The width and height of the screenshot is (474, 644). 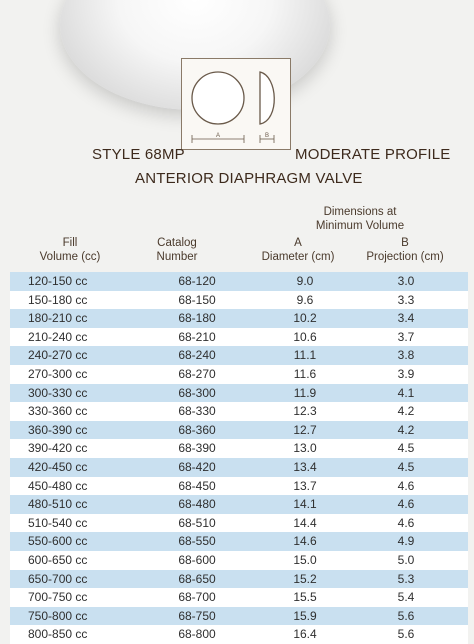 I want to click on diameter-cell: 15.5, so click(x=305, y=597).